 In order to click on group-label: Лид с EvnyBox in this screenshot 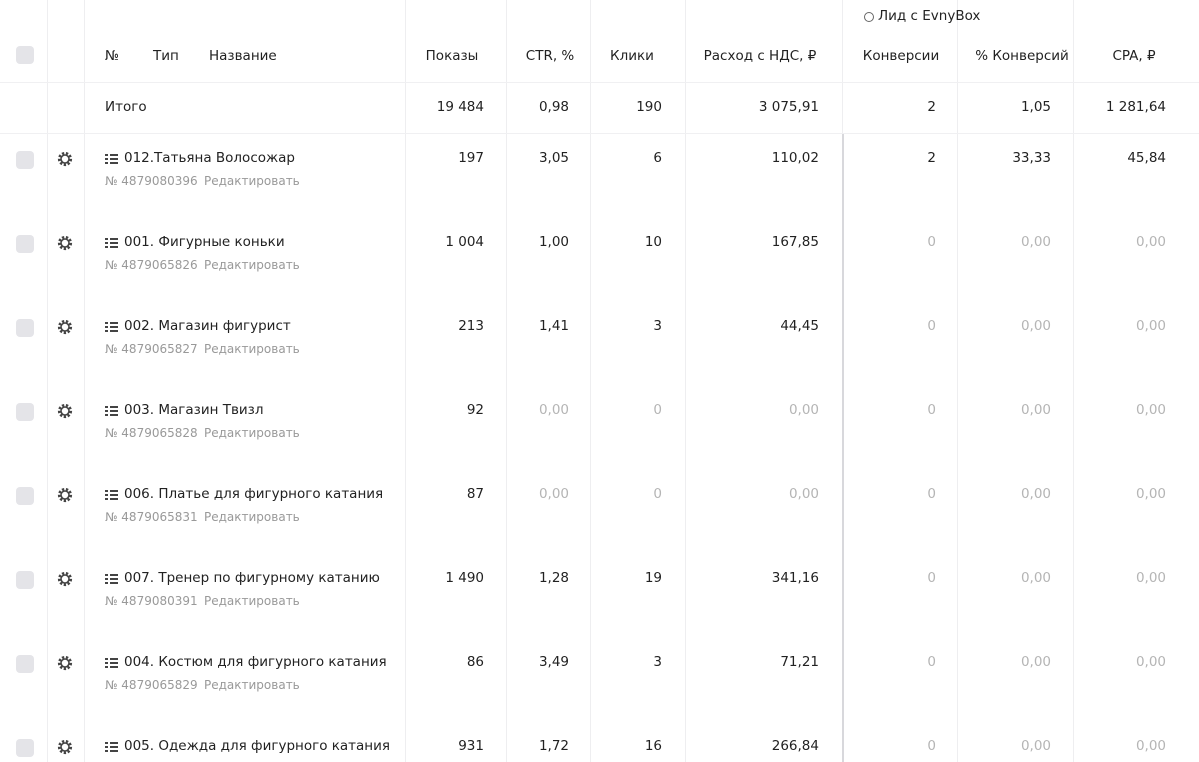, I will do `click(929, 16)`.